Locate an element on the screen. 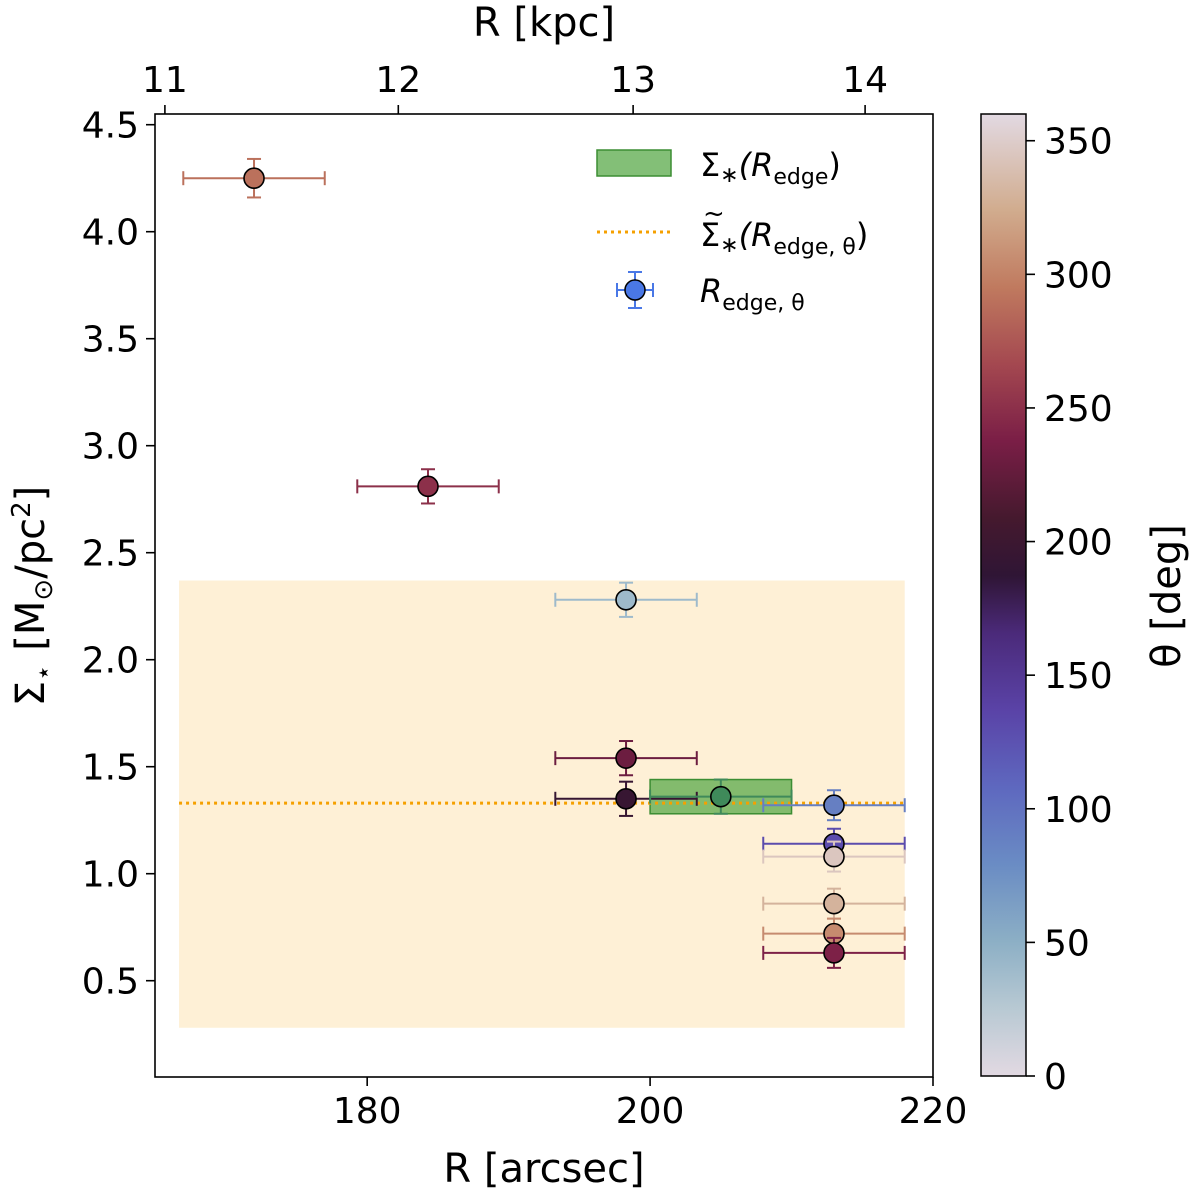 The height and width of the screenshot is (1193, 1200). y-axis-label-unit-tail: /pc is located at coordinates (31, 548).